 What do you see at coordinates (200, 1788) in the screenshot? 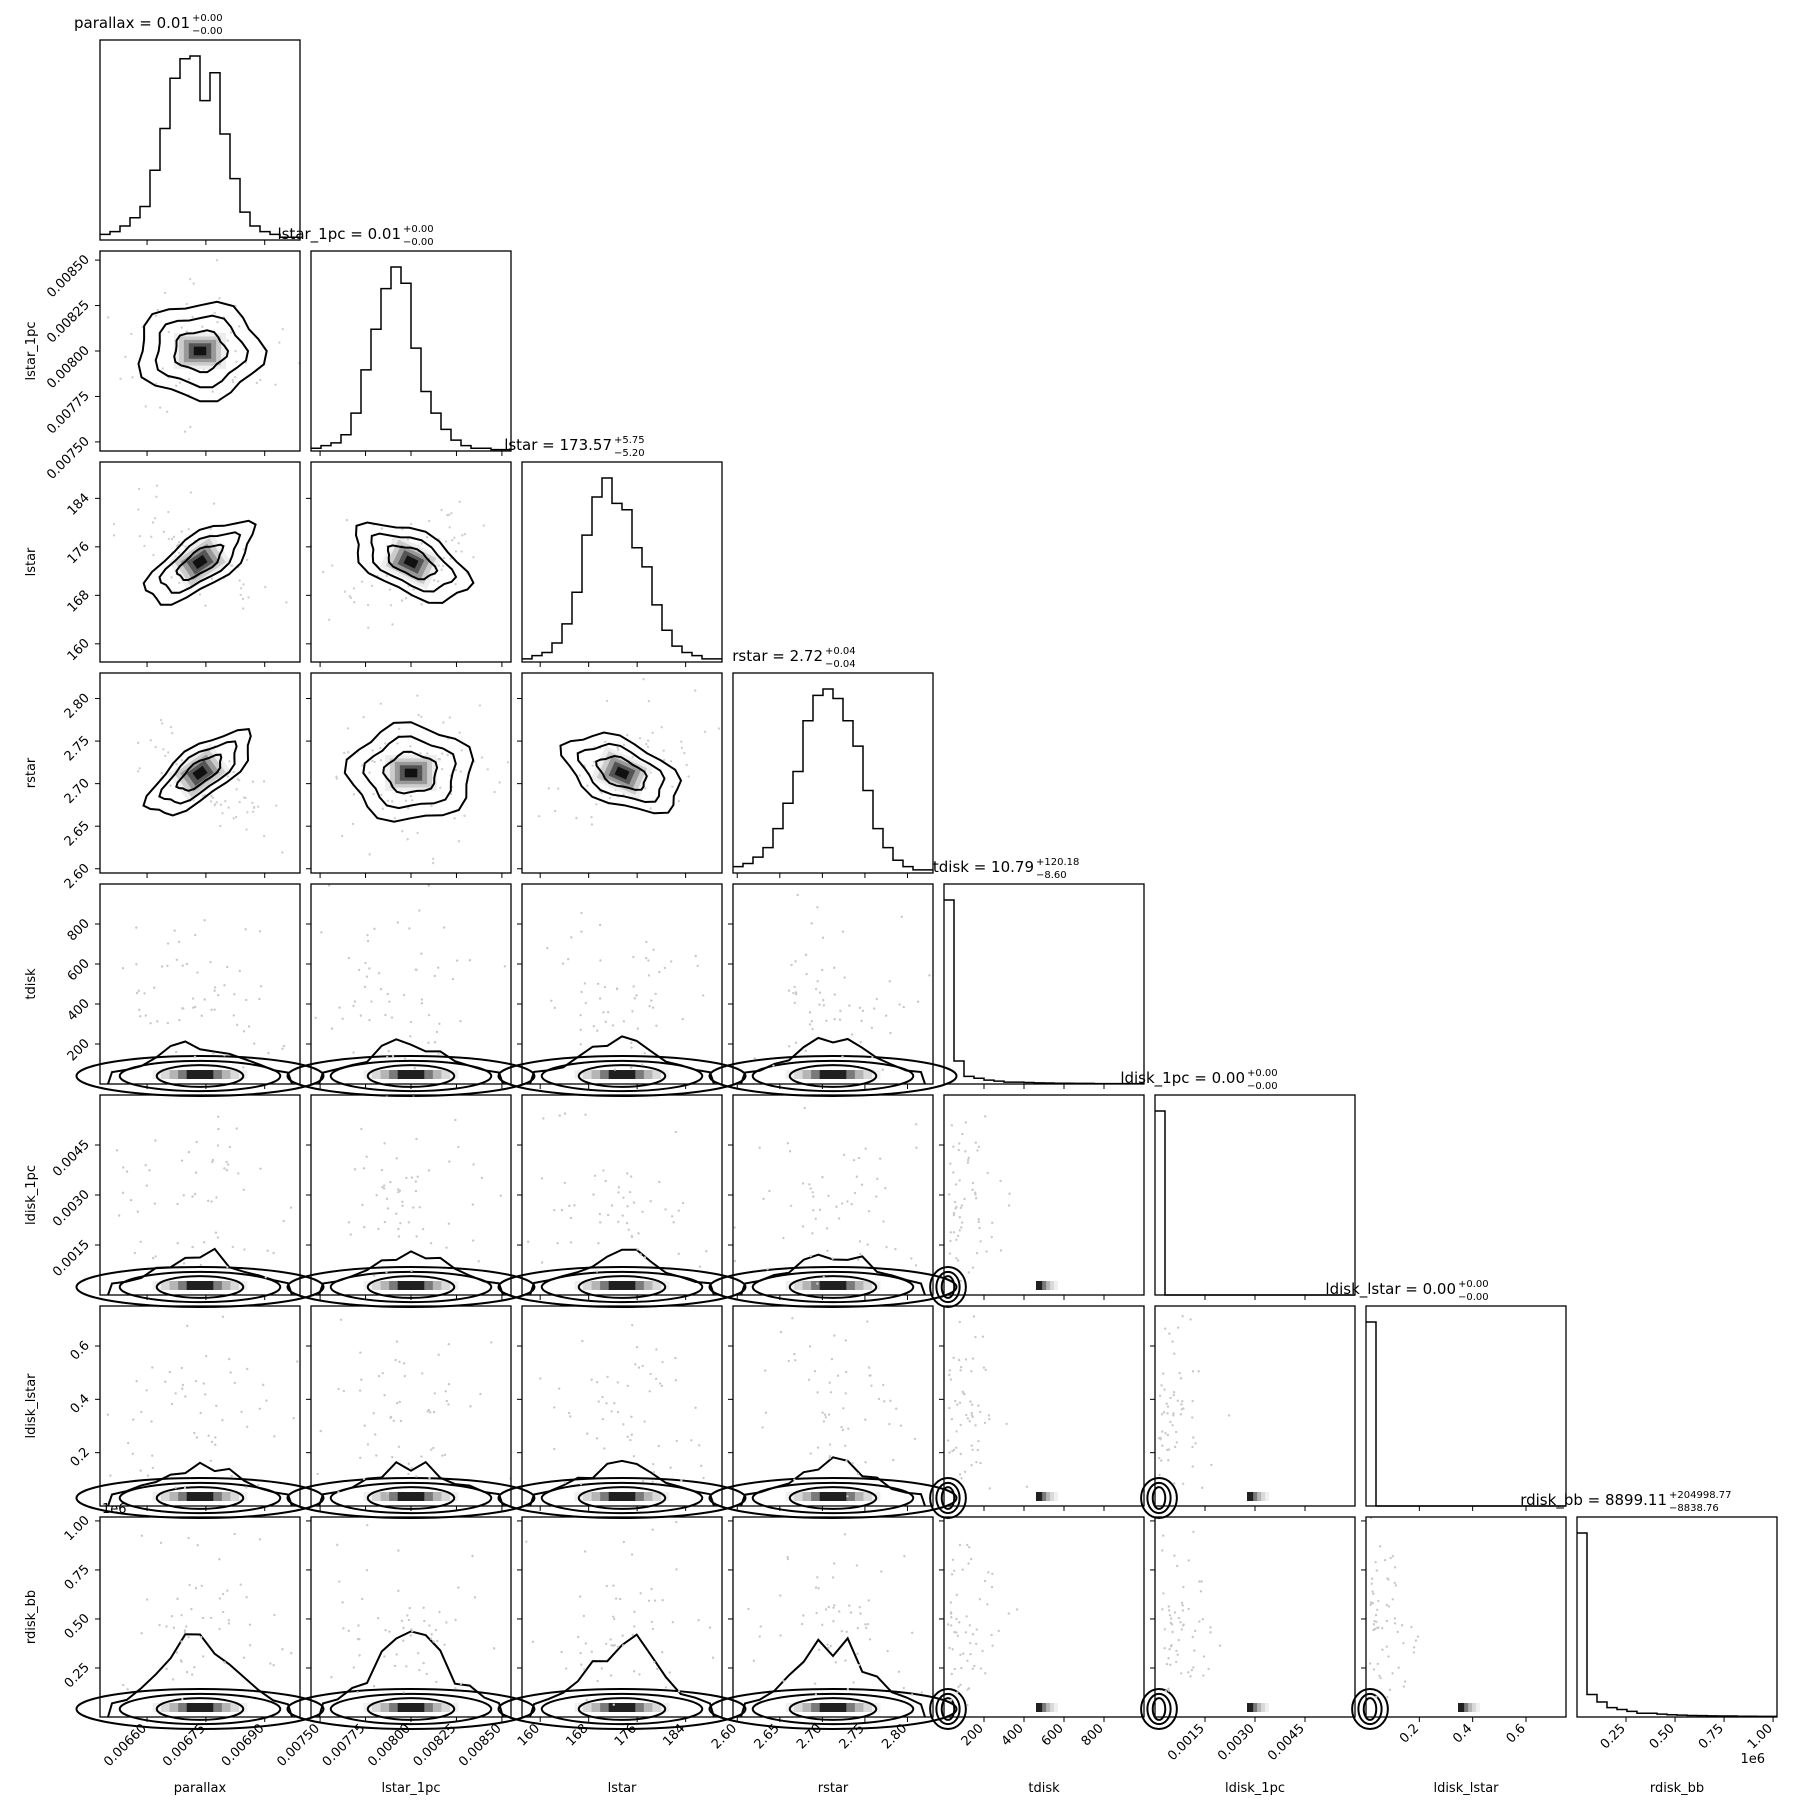
I see `x-axis-label-parallax: parallax` at bounding box center [200, 1788].